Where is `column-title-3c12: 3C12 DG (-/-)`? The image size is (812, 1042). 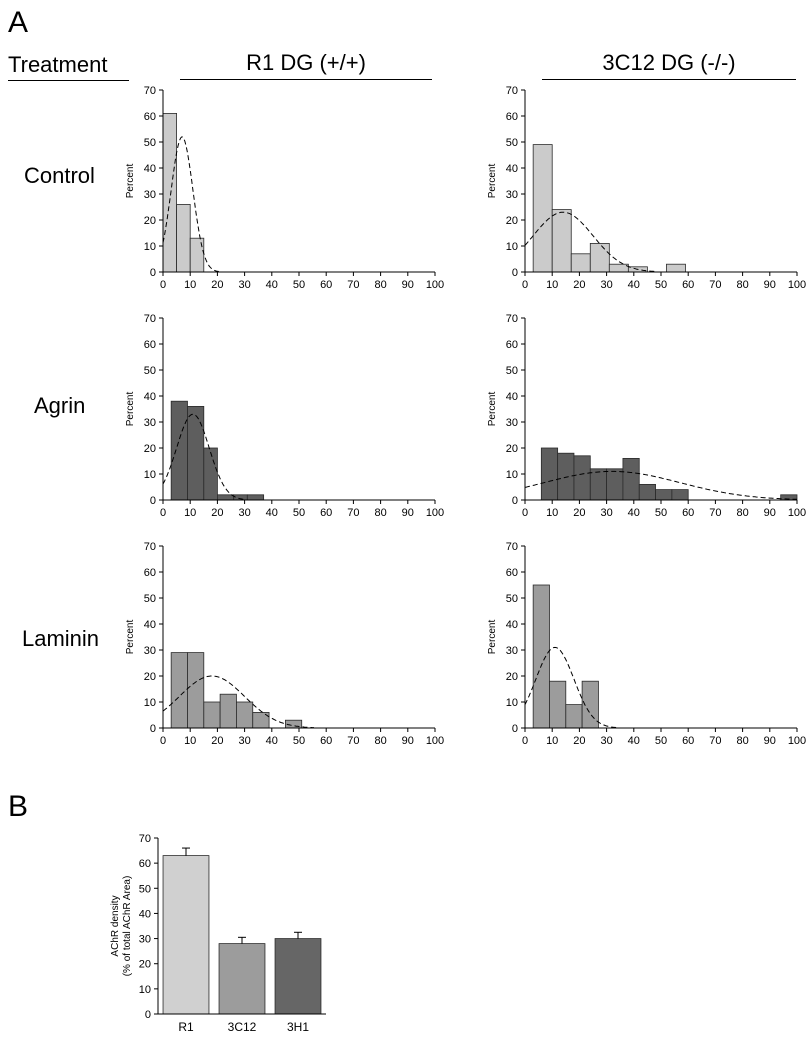 column-title-3c12: 3C12 DG (-/-) is located at coordinates (669, 62).